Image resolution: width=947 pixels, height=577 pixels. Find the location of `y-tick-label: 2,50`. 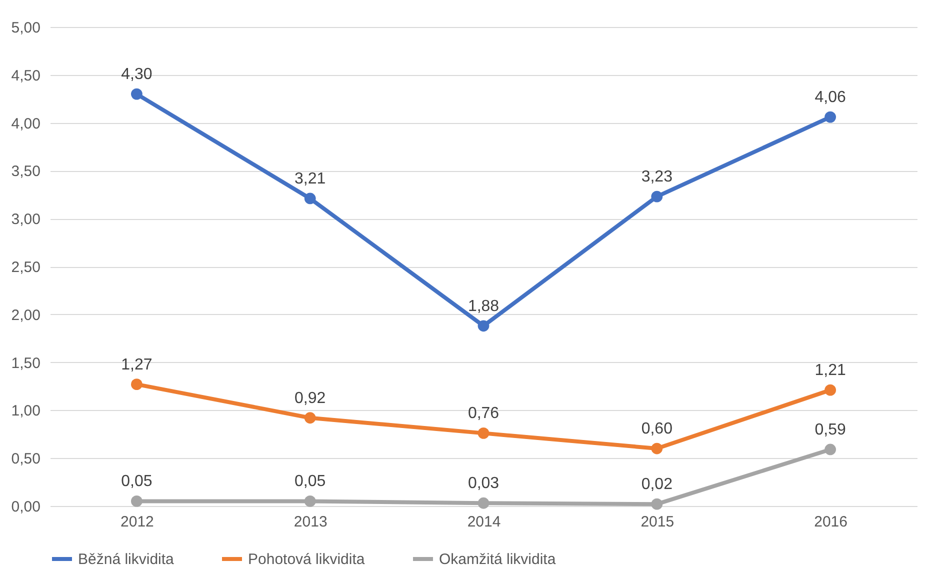

y-tick-label: 2,50 is located at coordinates (25, 267).